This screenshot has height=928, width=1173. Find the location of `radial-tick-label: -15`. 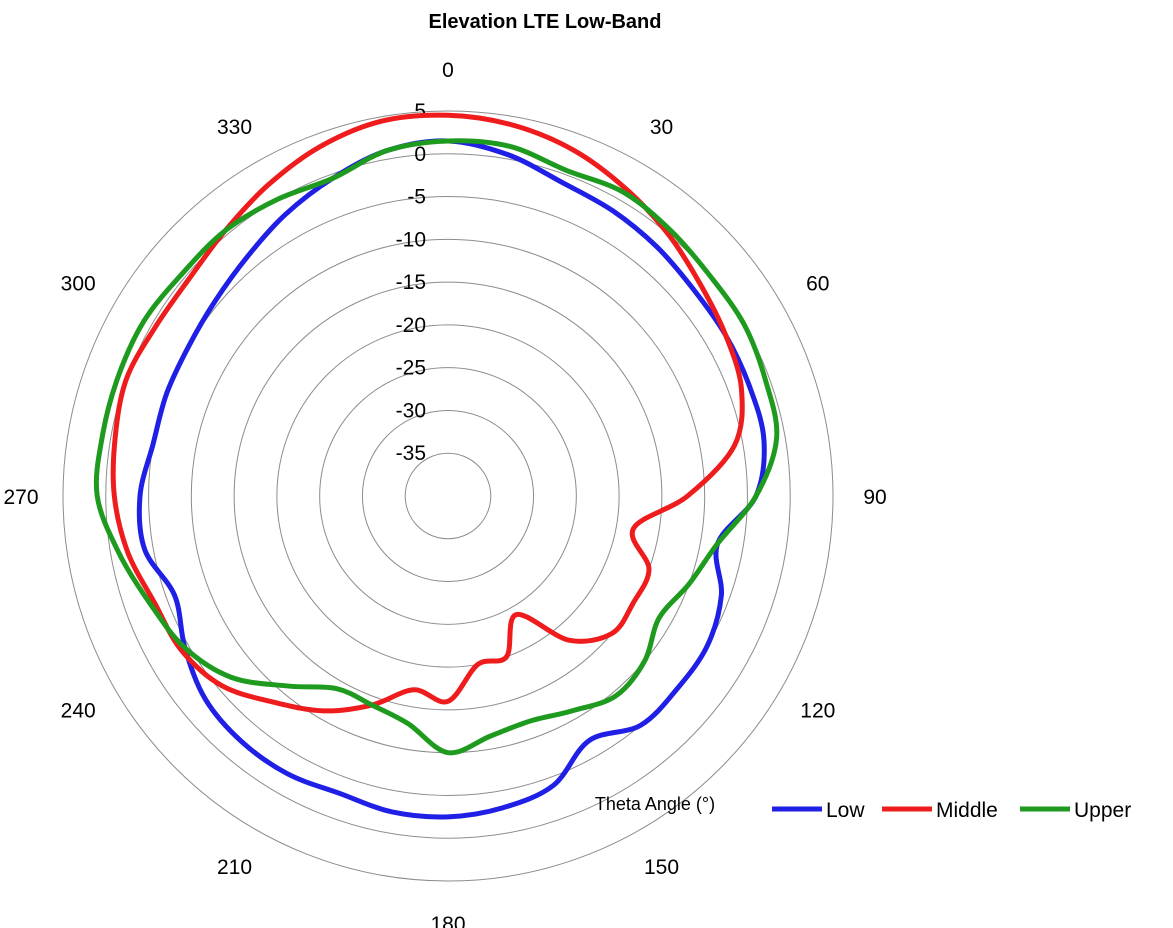

radial-tick-label: -15 is located at coordinates (411, 282).